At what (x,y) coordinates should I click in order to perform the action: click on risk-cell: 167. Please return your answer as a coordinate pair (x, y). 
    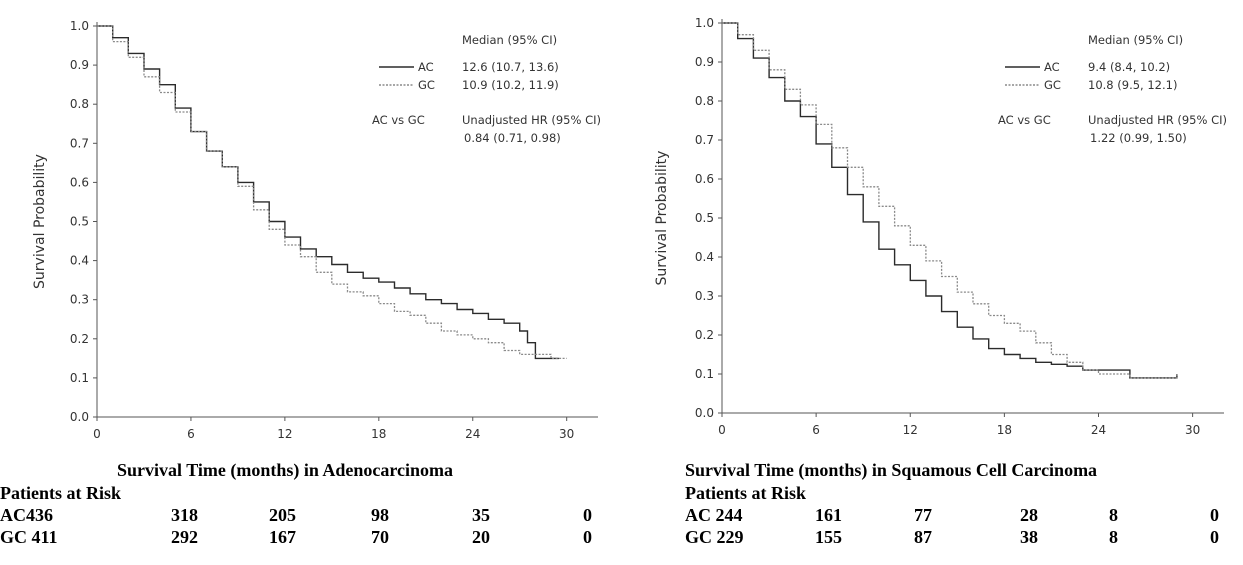
    Looking at the image, I should click on (282, 537).